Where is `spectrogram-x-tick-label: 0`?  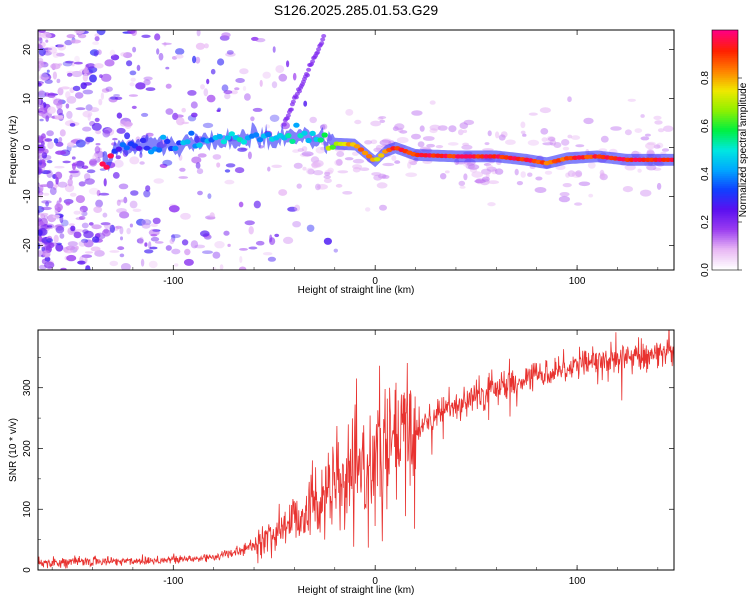 spectrogram-x-tick-label: 0 is located at coordinates (375, 281).